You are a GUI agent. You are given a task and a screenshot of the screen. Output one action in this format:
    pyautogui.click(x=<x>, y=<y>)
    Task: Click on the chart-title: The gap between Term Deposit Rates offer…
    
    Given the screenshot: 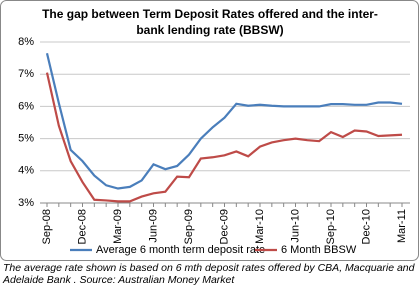 What is the action you would take?
    pyautogui.click(x=210, y=22)
    